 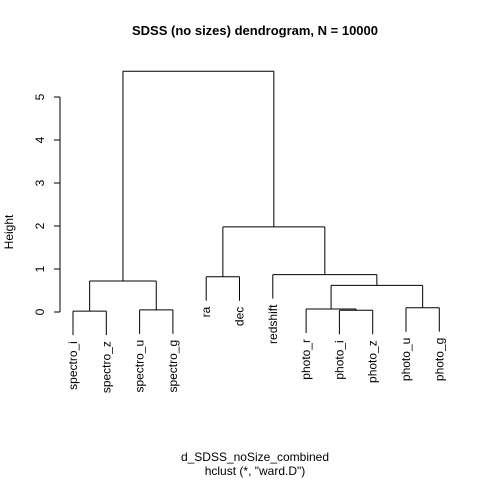 I want to click on leaf-label: photo_r, so click(x=306, y=359).